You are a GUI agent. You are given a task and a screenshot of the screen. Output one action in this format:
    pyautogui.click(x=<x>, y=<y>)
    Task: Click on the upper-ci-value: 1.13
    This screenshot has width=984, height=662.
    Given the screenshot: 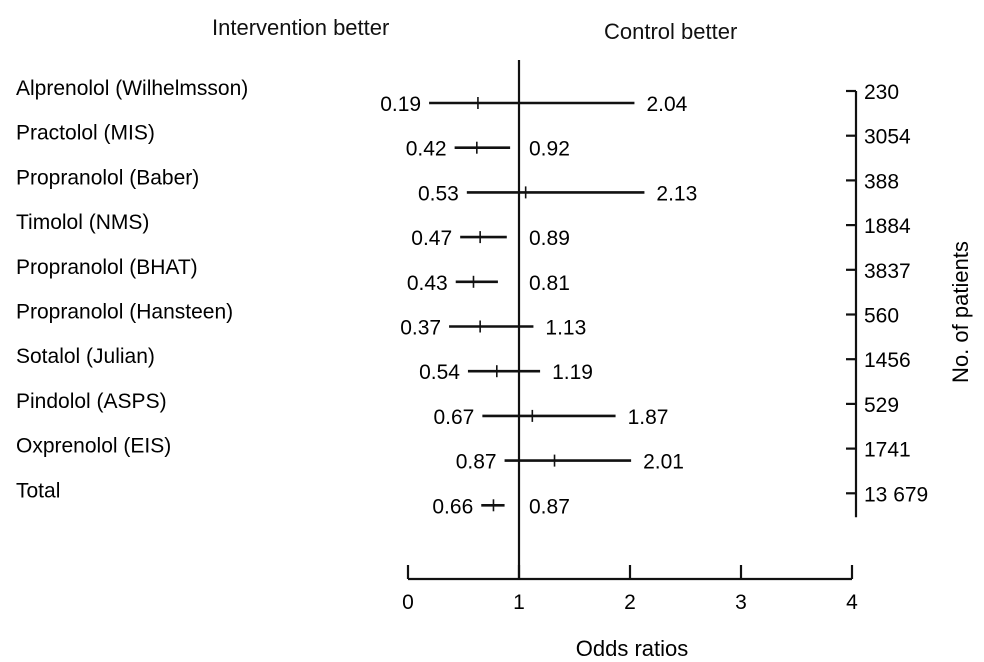 What is the action you would take?
    pyautogui.click(x=565, y=328)
    